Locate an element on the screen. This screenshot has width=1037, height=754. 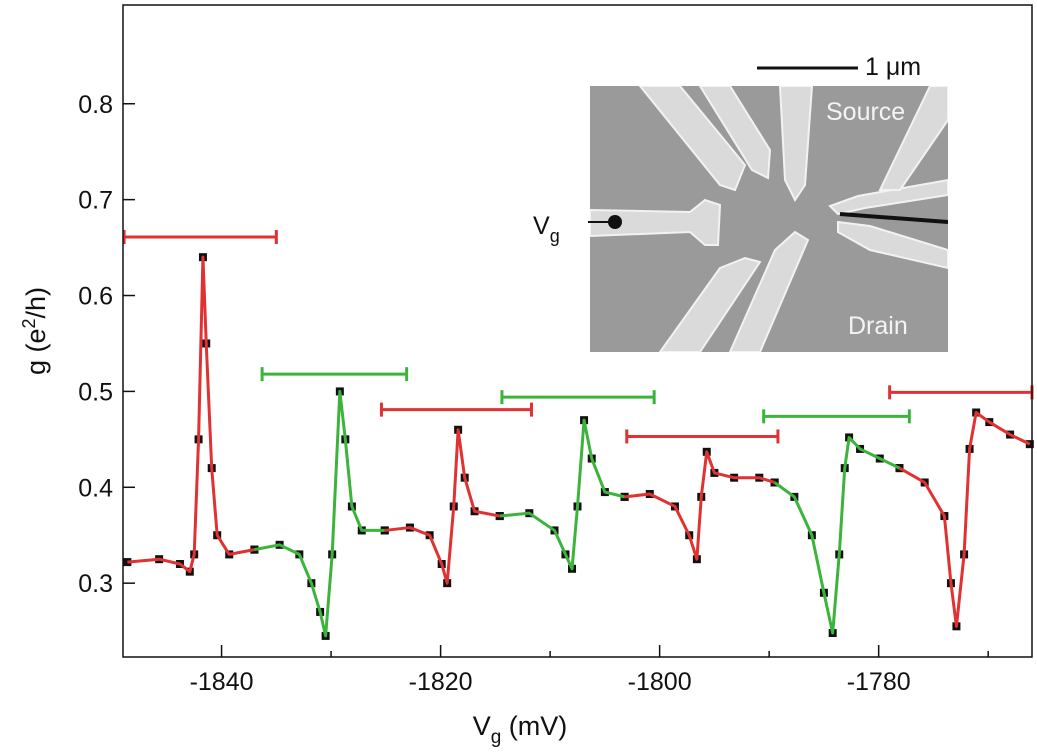
x-axis-label: Vg (mV) is located at coordinates (520, 729).